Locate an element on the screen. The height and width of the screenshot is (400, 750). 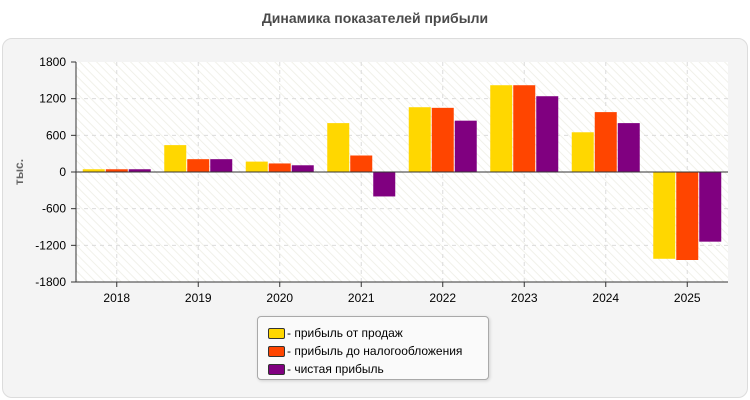
x-tick-label: 2024 is located at coordinates (605, 298).